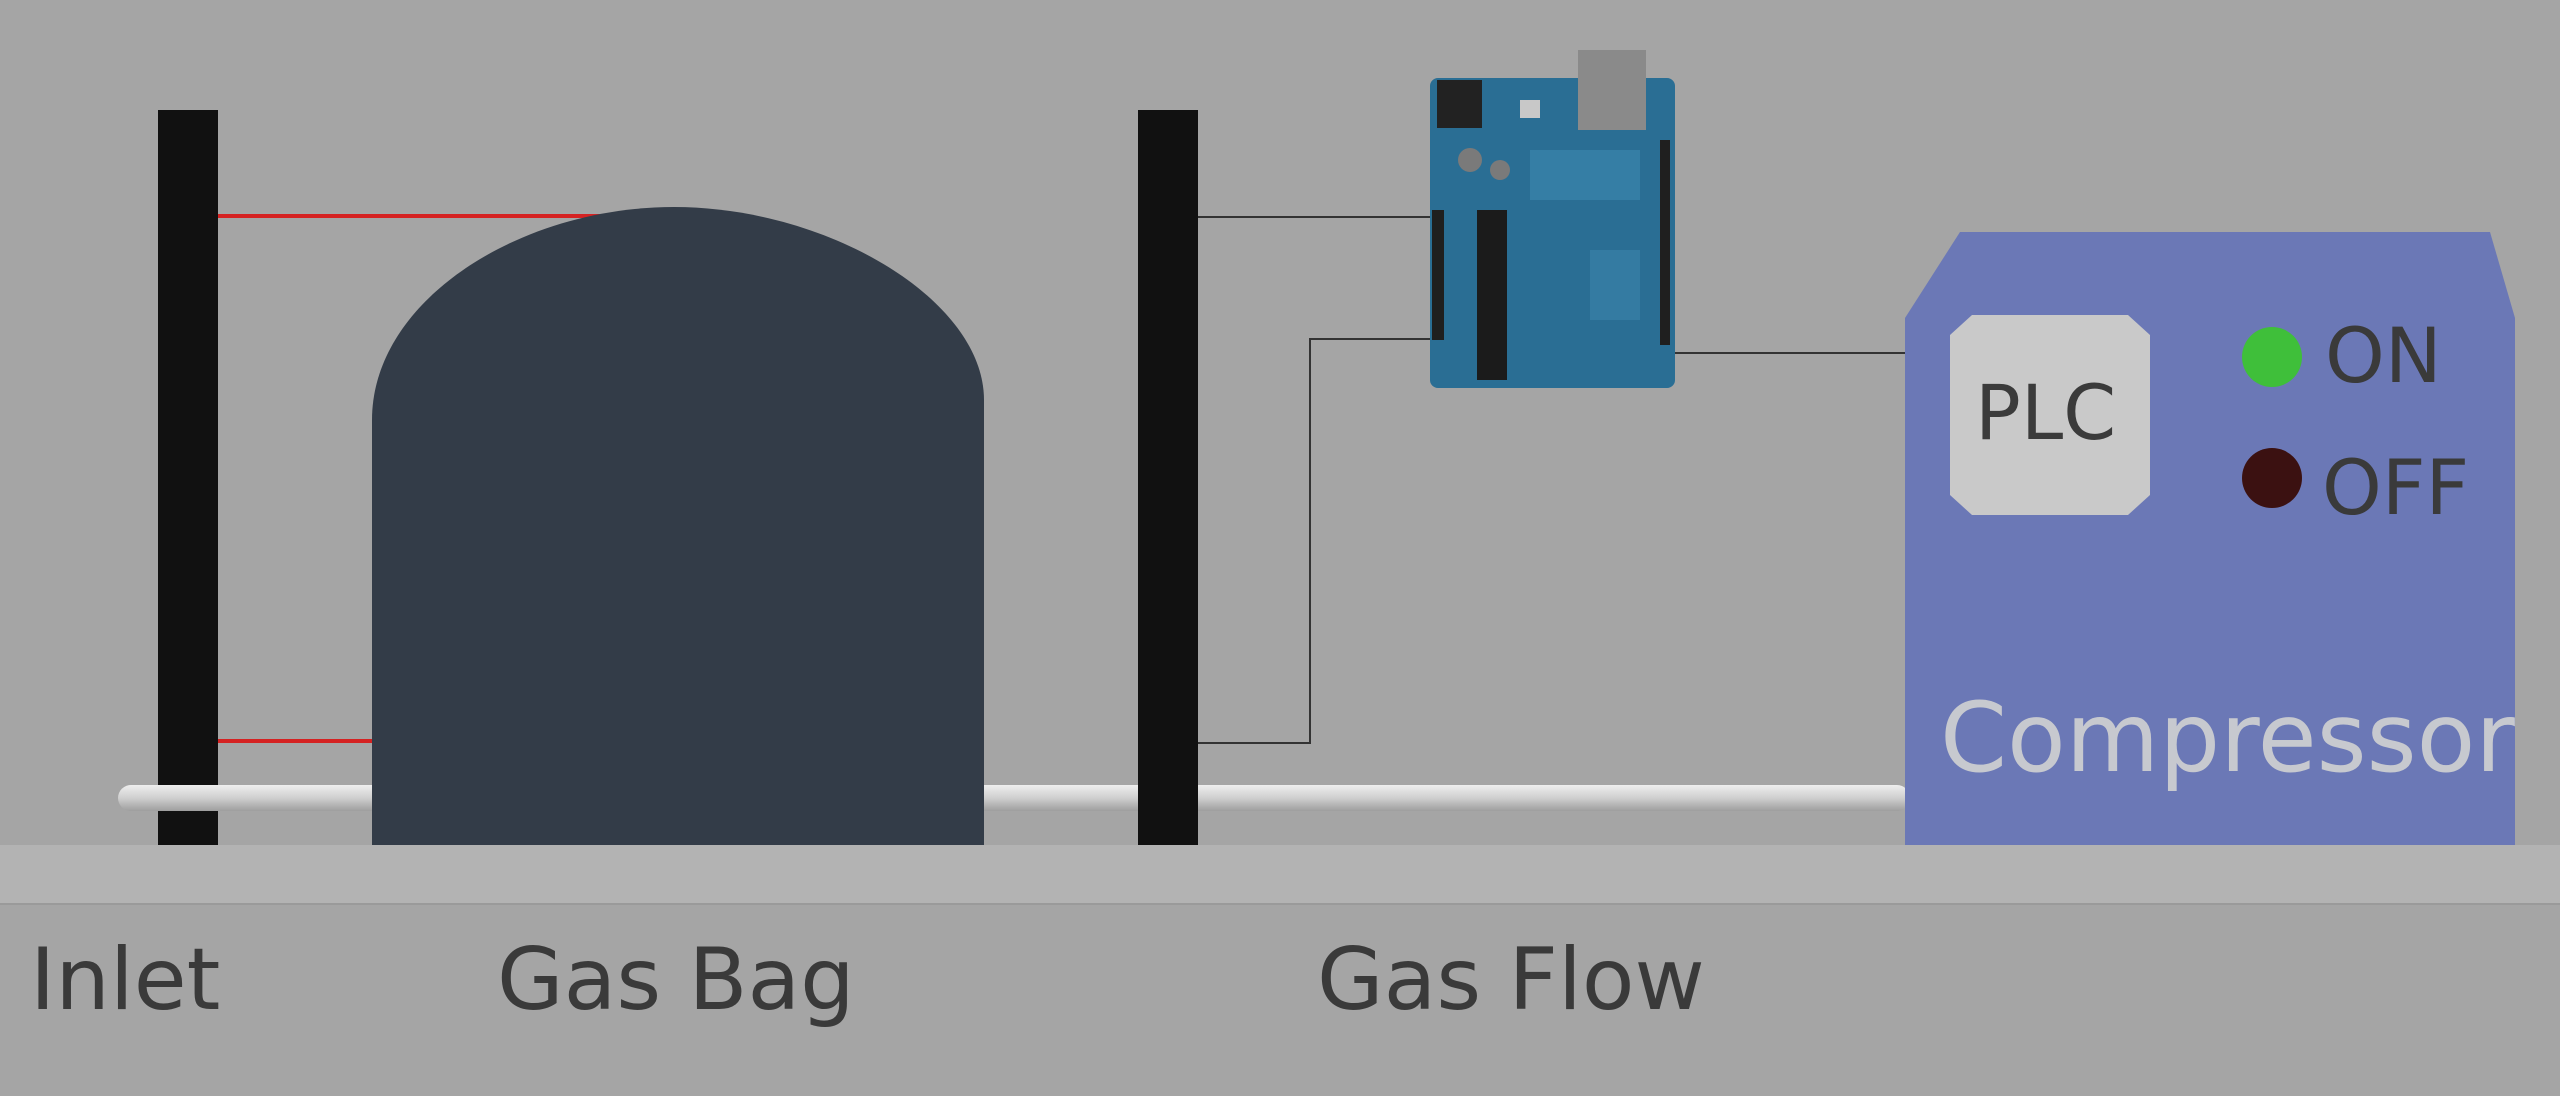 This screenshot has width=2560, height=1096. Describe the element at coordinates (2272, 357) in the screenshot. I see `on-indicator-icon` at that location.